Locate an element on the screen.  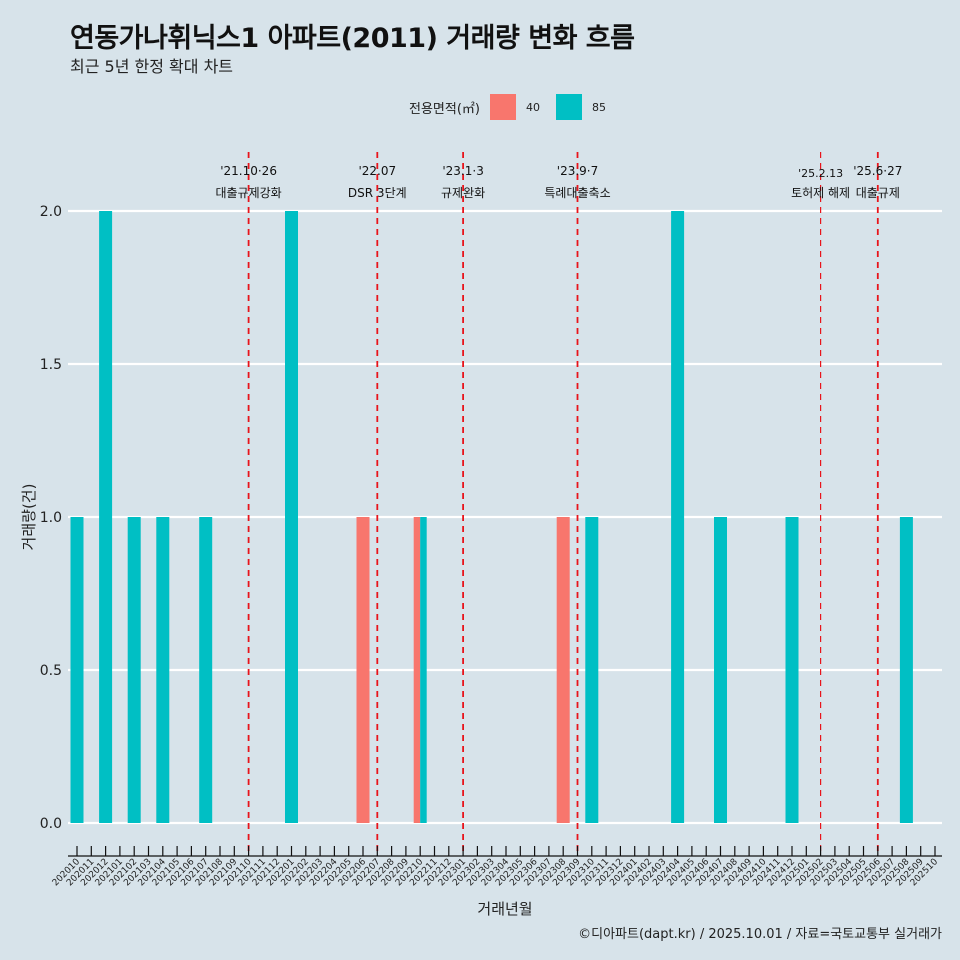
y-tick-label: 1.5 is located at coordinates (51, 365).